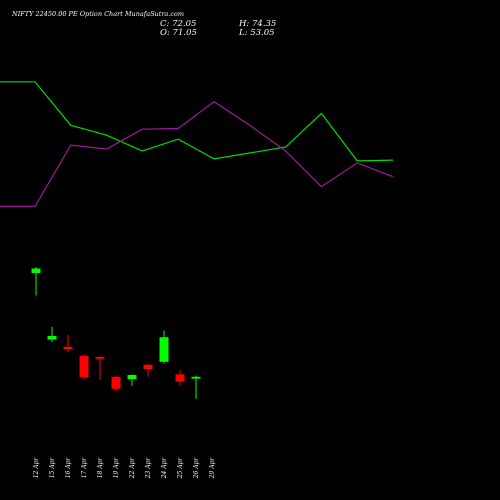 This screenshot has width=500, height=500. I want to click on close-readout: C: 72.05, so click(178, 24).